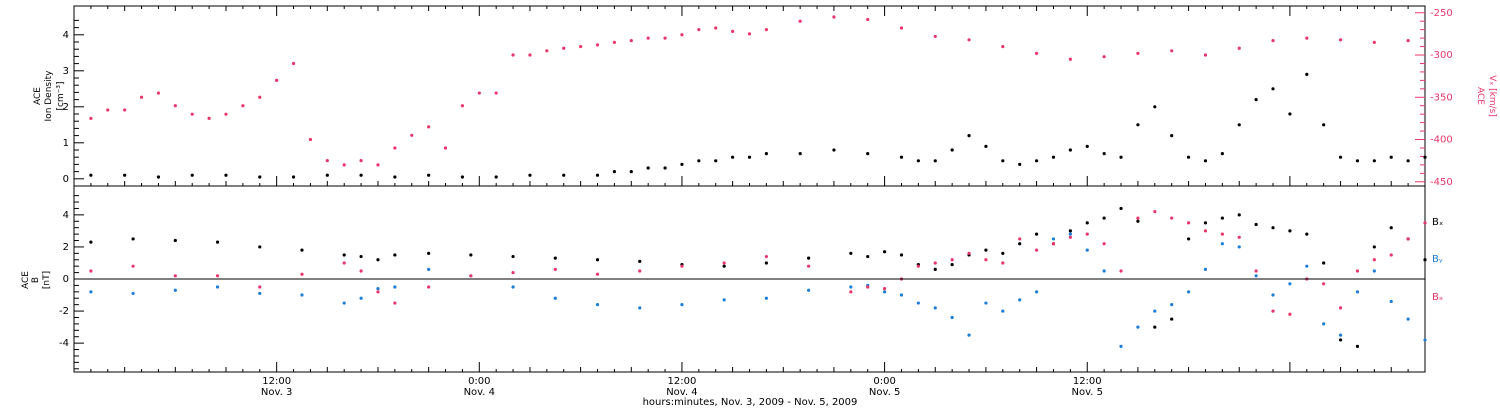 The width and height of the screenshot is (1500, 410). What do you see at coordinates (1492, 96) in the screenshot?
I see `top-right-ylabel-line2: Vₓ [km/s]` at bounding box center [1492, 96].